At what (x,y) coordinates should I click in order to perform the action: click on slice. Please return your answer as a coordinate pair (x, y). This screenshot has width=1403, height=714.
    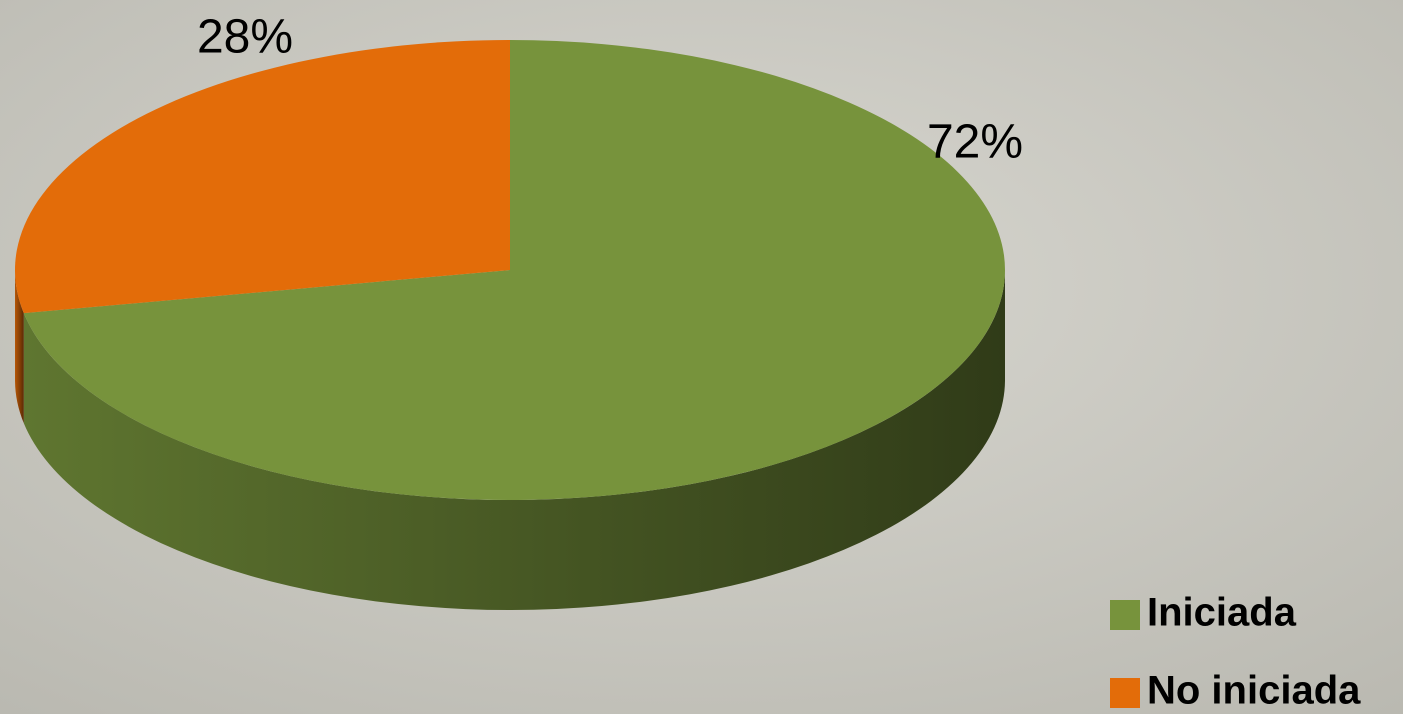
    Looking at the image, I should click on (262, 177).